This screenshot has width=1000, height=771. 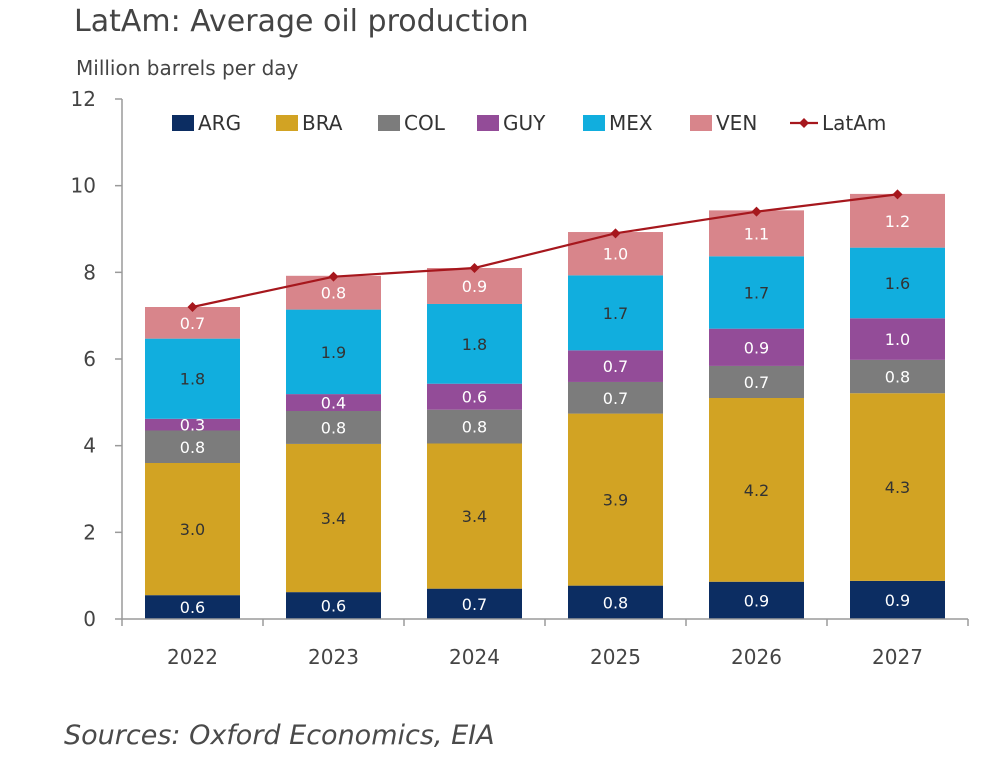 I want to click on data-label-arg-2024: 0.7, so click(x=474, y=604).